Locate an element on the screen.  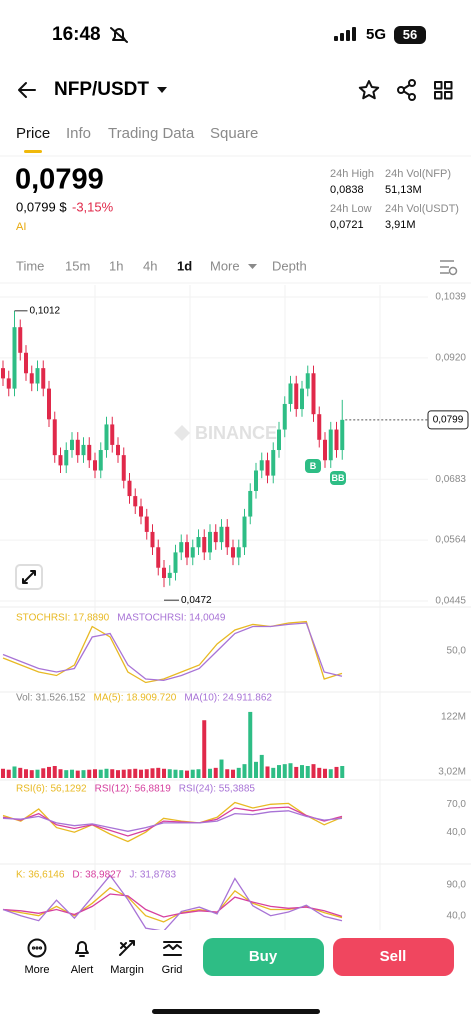
sell-label: Sell is located at coordinates (393, 956).